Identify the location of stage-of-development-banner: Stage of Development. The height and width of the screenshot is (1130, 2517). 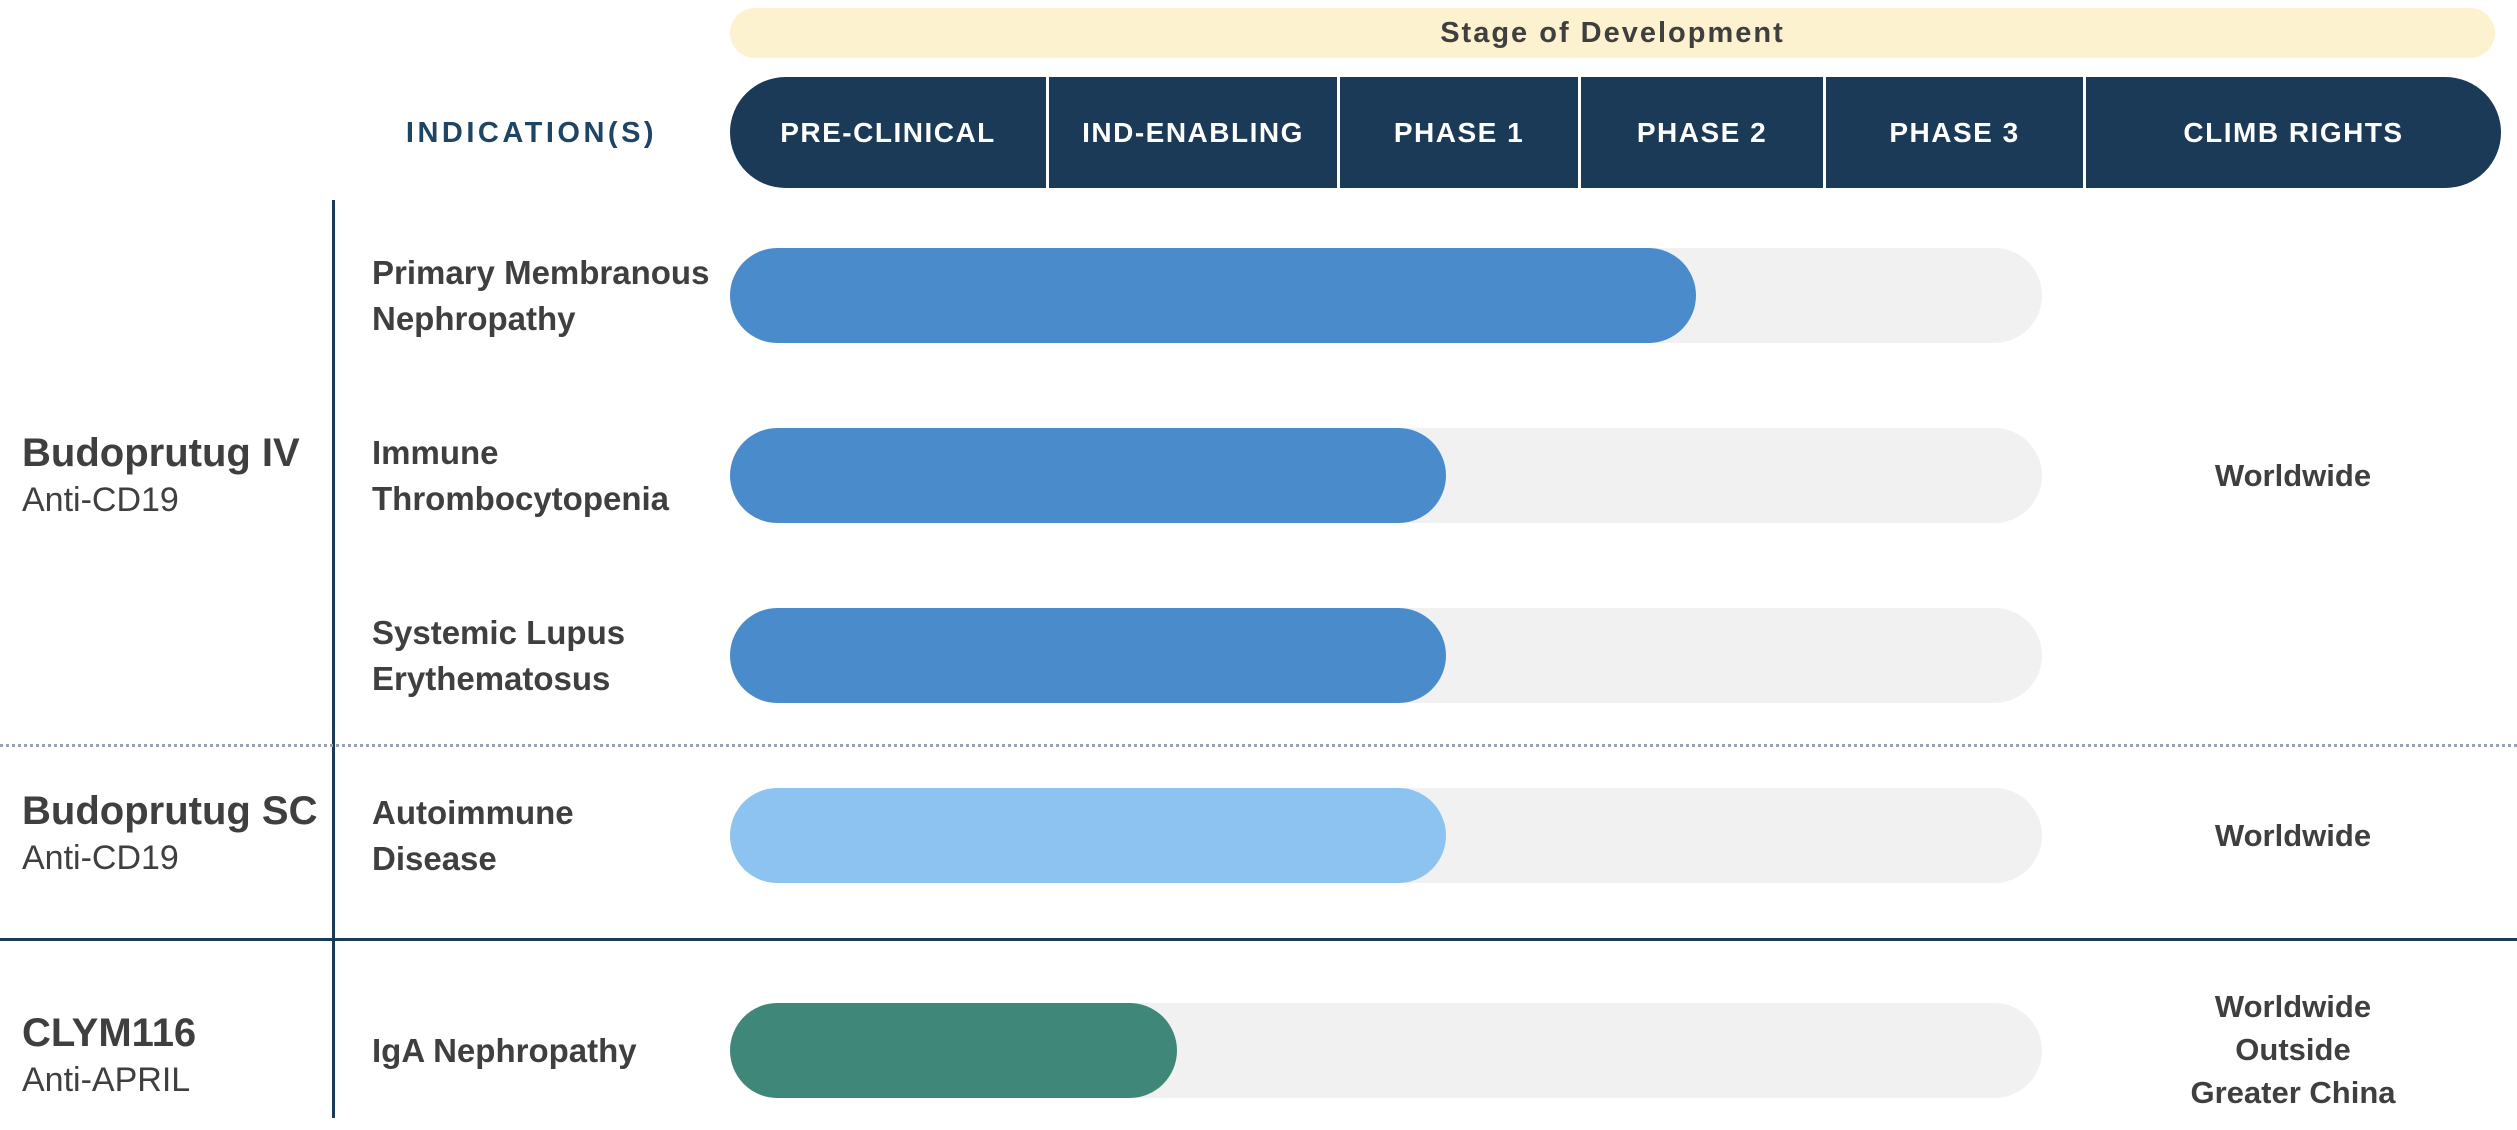
(1612, 33).